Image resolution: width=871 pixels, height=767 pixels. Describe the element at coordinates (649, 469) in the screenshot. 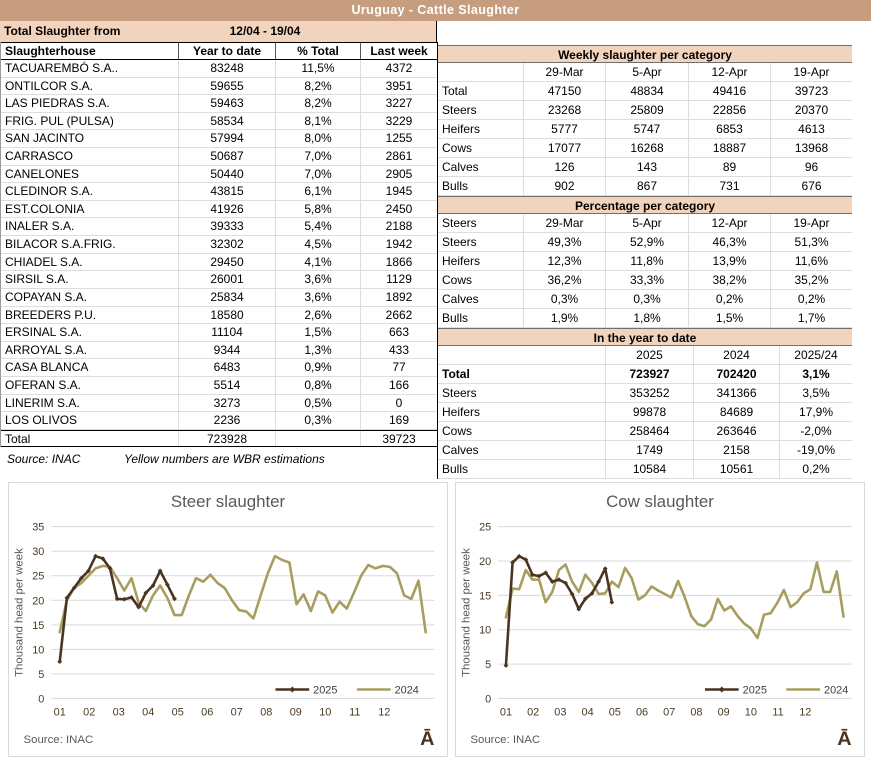

I see `cell-value: 10584` at that location.